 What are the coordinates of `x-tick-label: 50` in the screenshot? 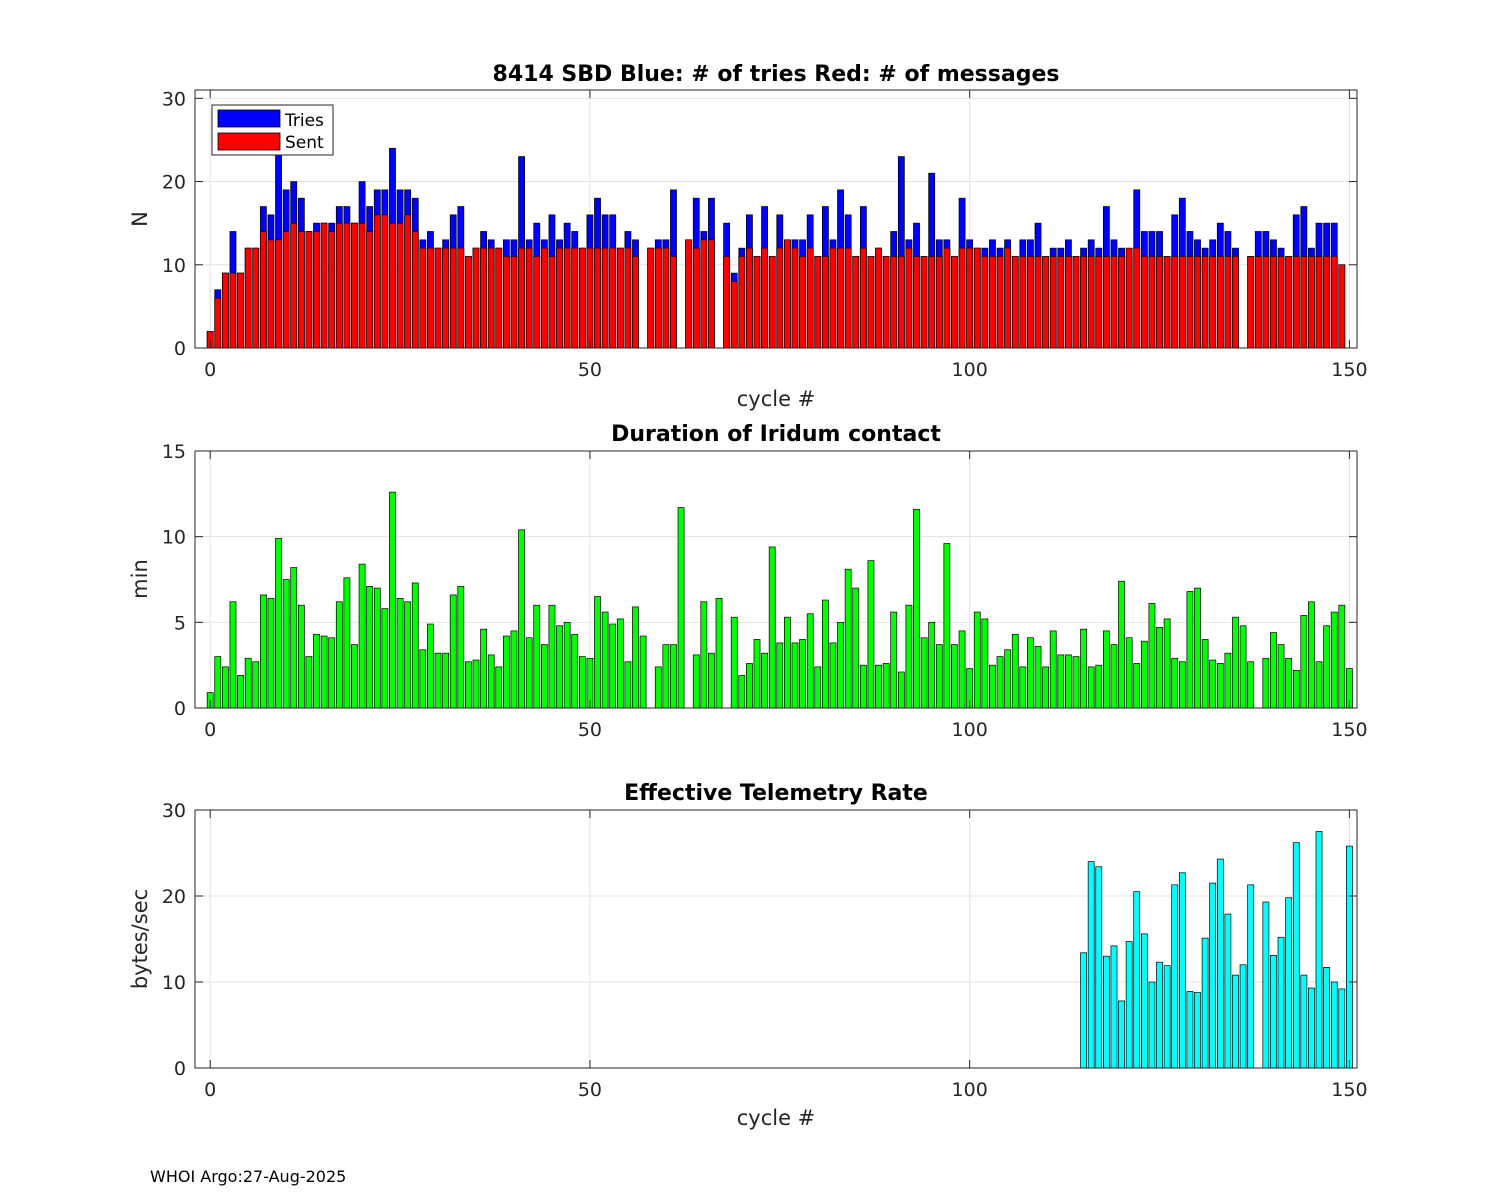 It's located at (590, 370).